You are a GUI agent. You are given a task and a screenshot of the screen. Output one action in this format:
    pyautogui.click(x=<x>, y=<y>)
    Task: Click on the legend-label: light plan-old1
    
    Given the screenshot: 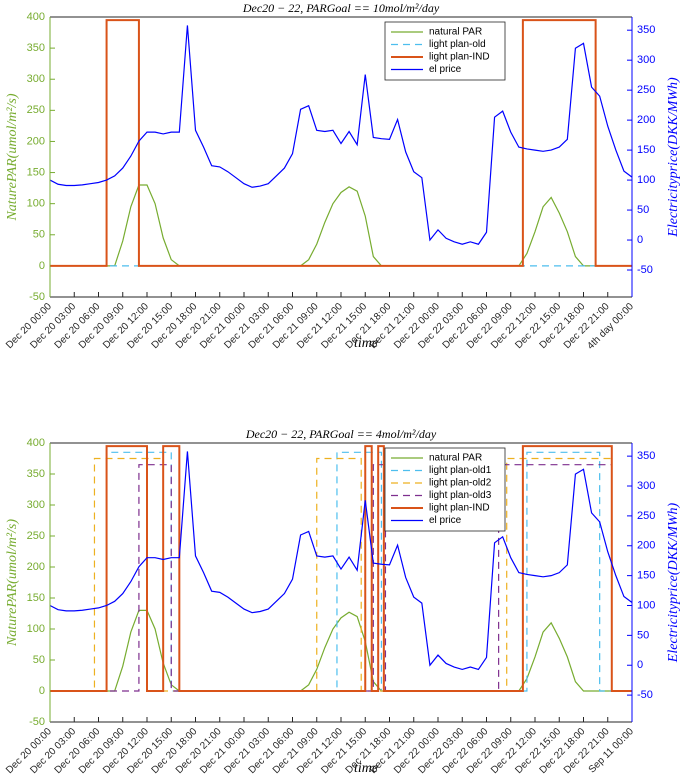 What is the action you would take?
    pyautogui.click(x=460, y=470)
    